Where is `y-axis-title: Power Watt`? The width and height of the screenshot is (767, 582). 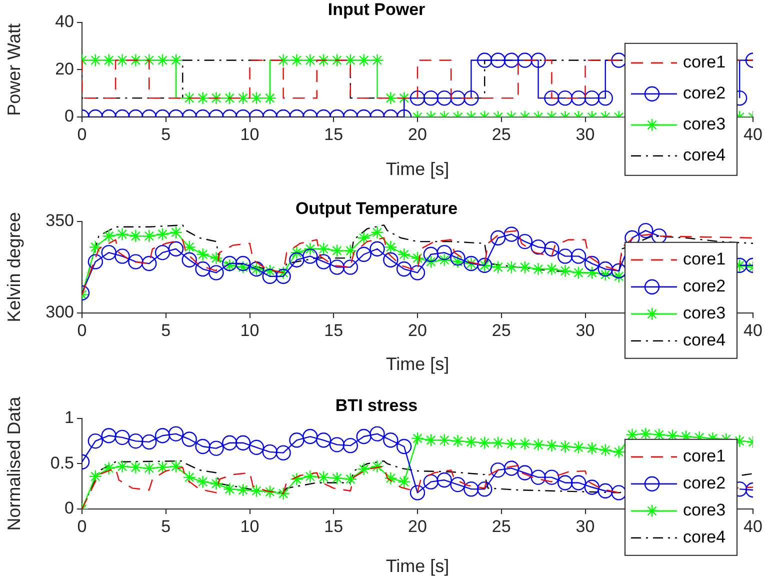
y-axis-title: Power Watt is located at coordinates (14, 70).